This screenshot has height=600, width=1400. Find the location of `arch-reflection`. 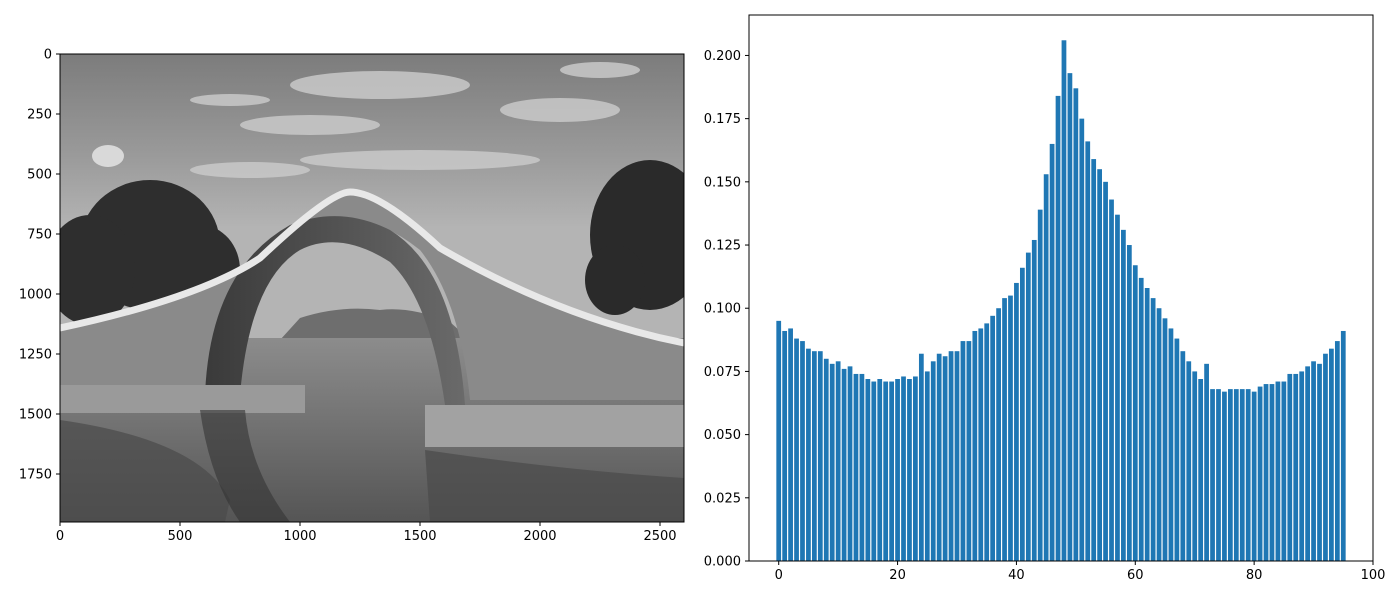

arch-reflection is located at coordinates (245, 466).